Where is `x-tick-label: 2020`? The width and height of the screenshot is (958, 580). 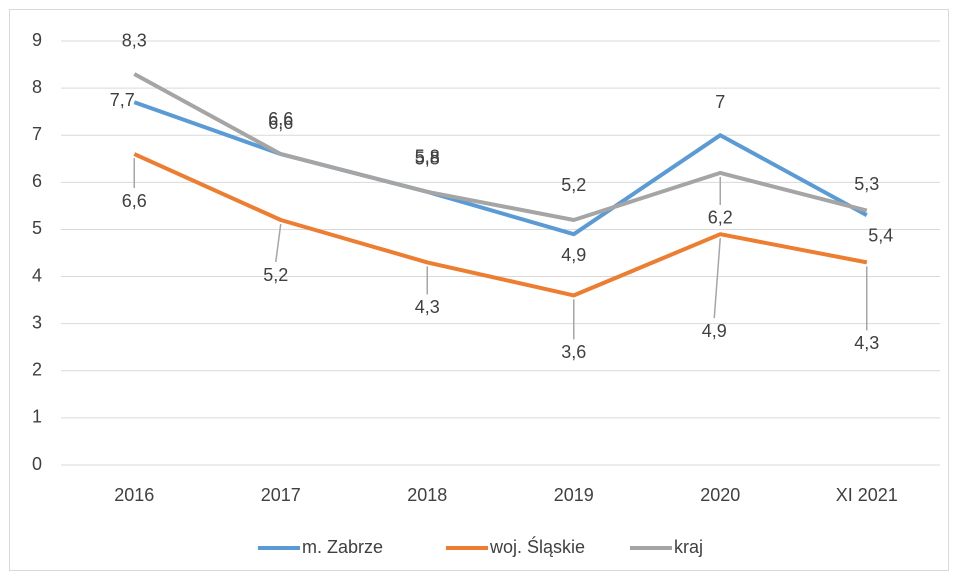 x-tick-label: 2020 is located at coordinates (720, 495).